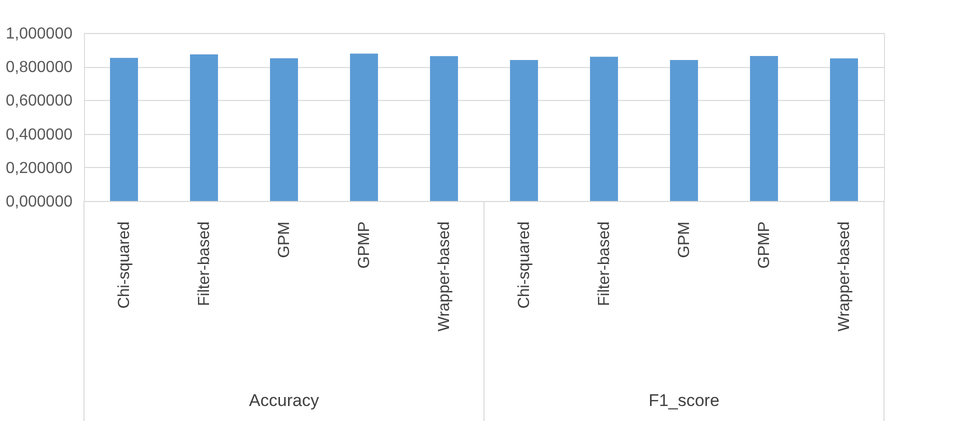 The width and height of the screenshot is (963, 433). I want to click on text: Accuracy, so click(284, 400).